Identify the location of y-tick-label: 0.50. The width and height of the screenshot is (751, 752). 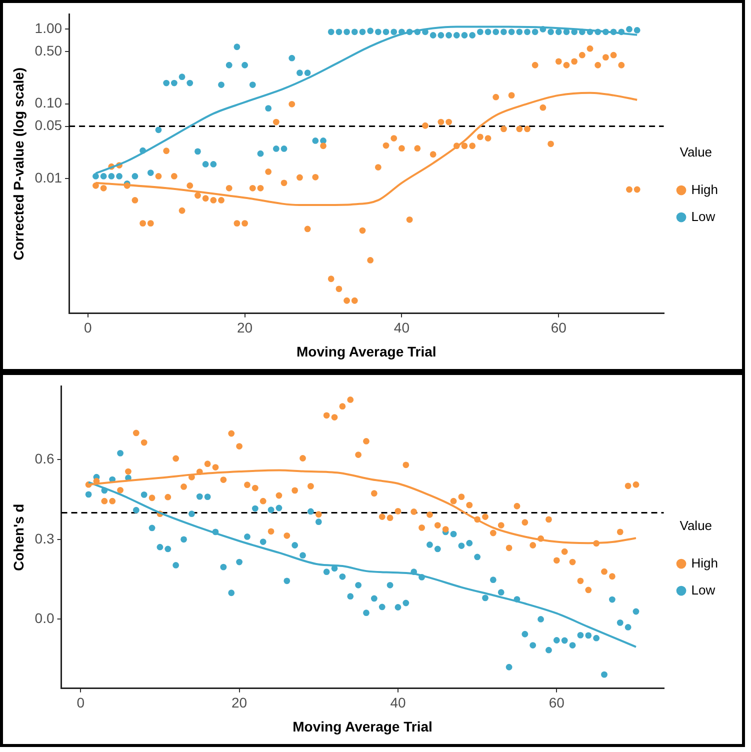
(48, 50).